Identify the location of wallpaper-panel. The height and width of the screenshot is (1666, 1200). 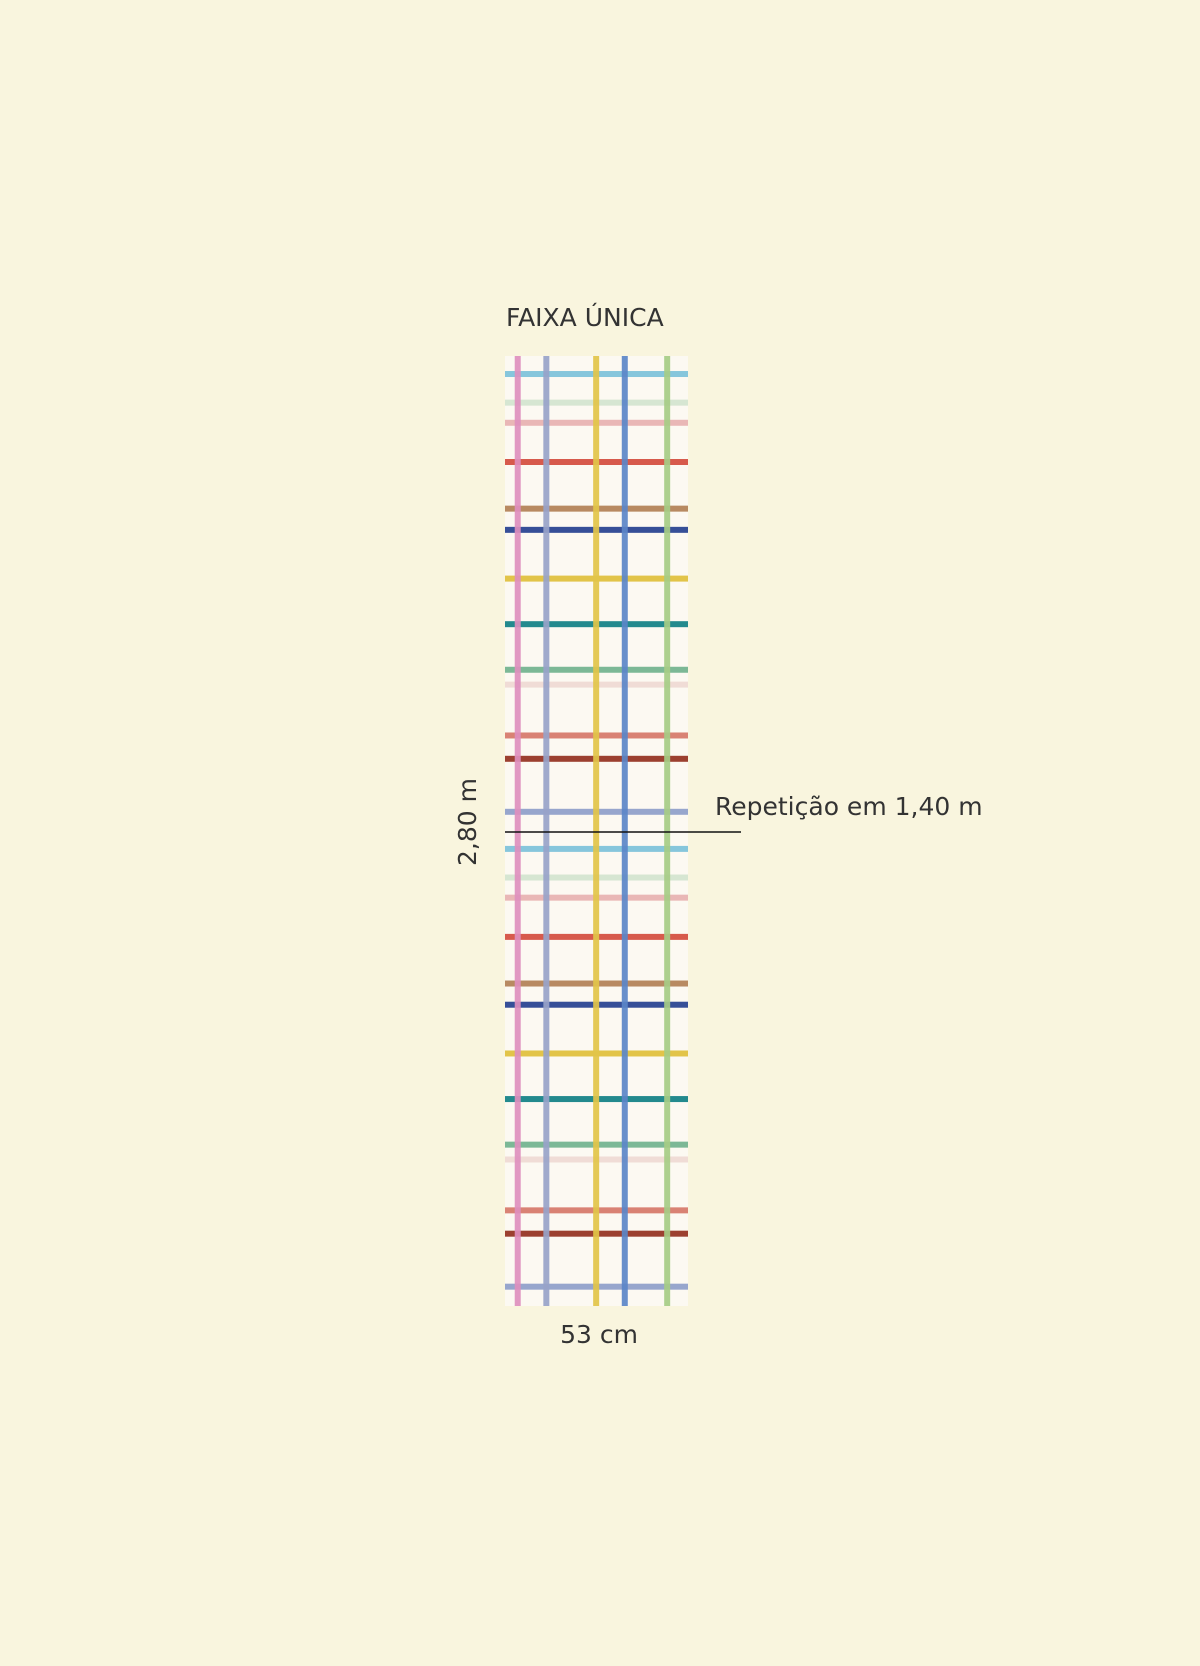
(596, 831).